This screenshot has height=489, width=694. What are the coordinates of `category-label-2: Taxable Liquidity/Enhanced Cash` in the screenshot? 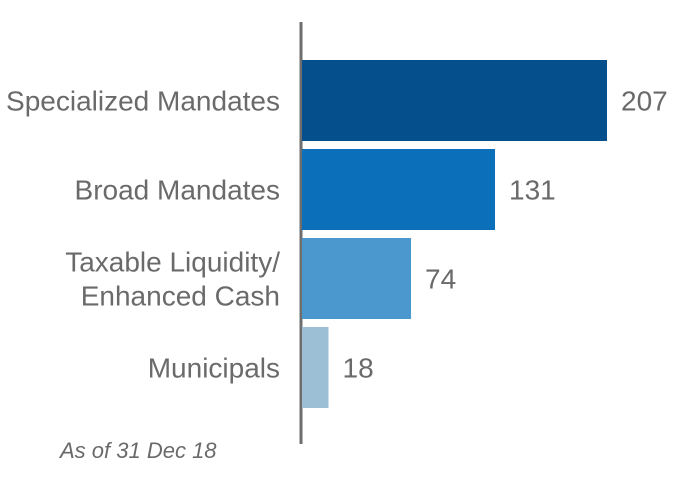 It's located at (172, 278).